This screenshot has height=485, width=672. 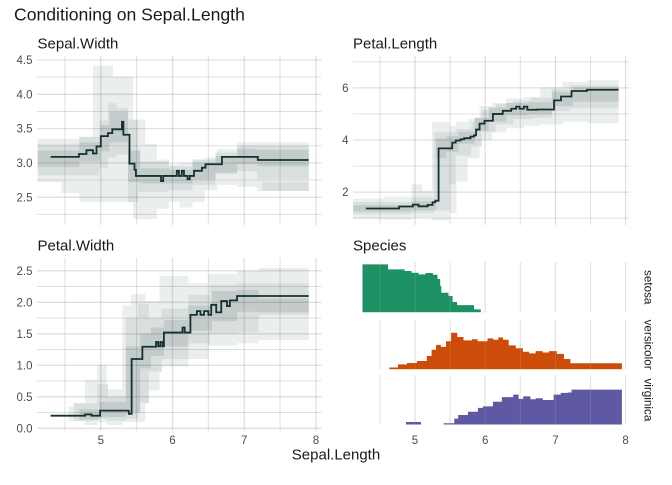 What do you see at coordinates (395, 44) in the screenshot?
I see `svg-text: Petal.Length` at bounding box center [395, 44].